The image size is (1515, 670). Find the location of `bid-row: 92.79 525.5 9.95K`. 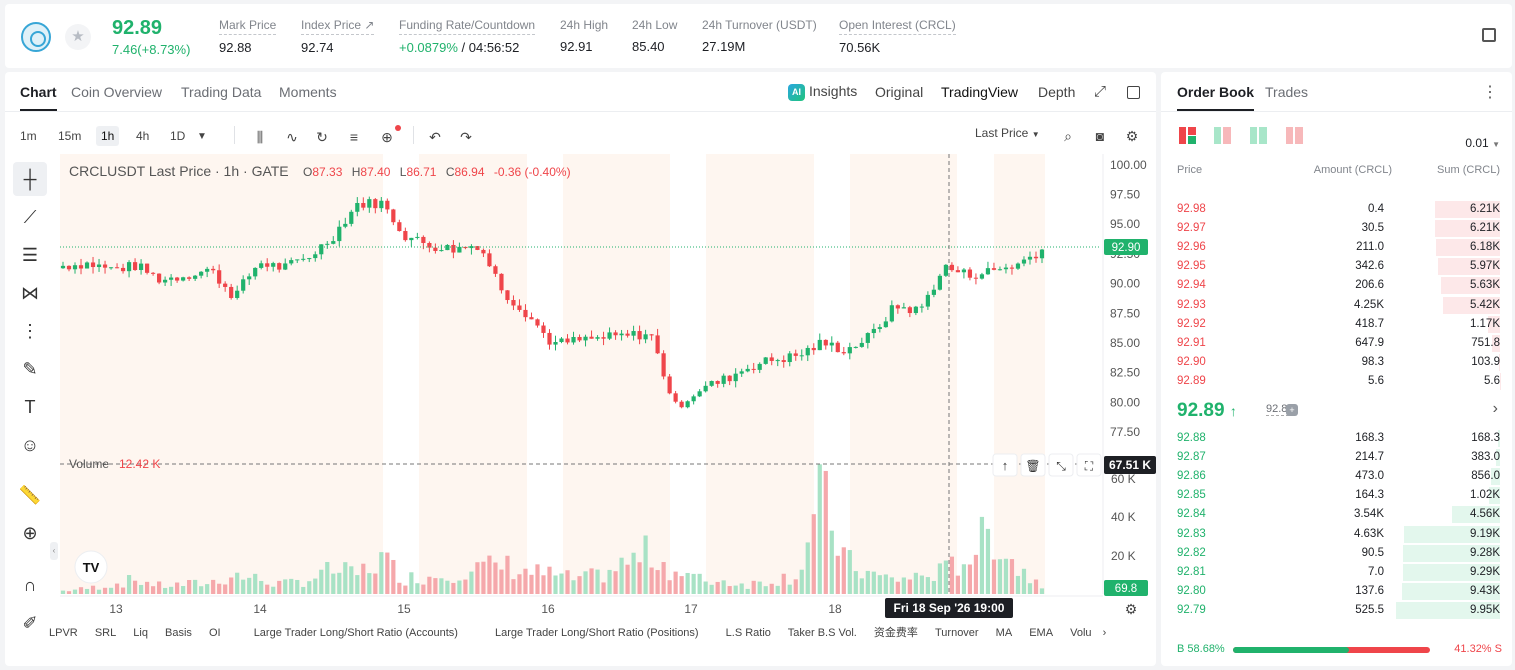

bid-row: 92.79 525.5 9.95K is located at coordinates (1336, 610).